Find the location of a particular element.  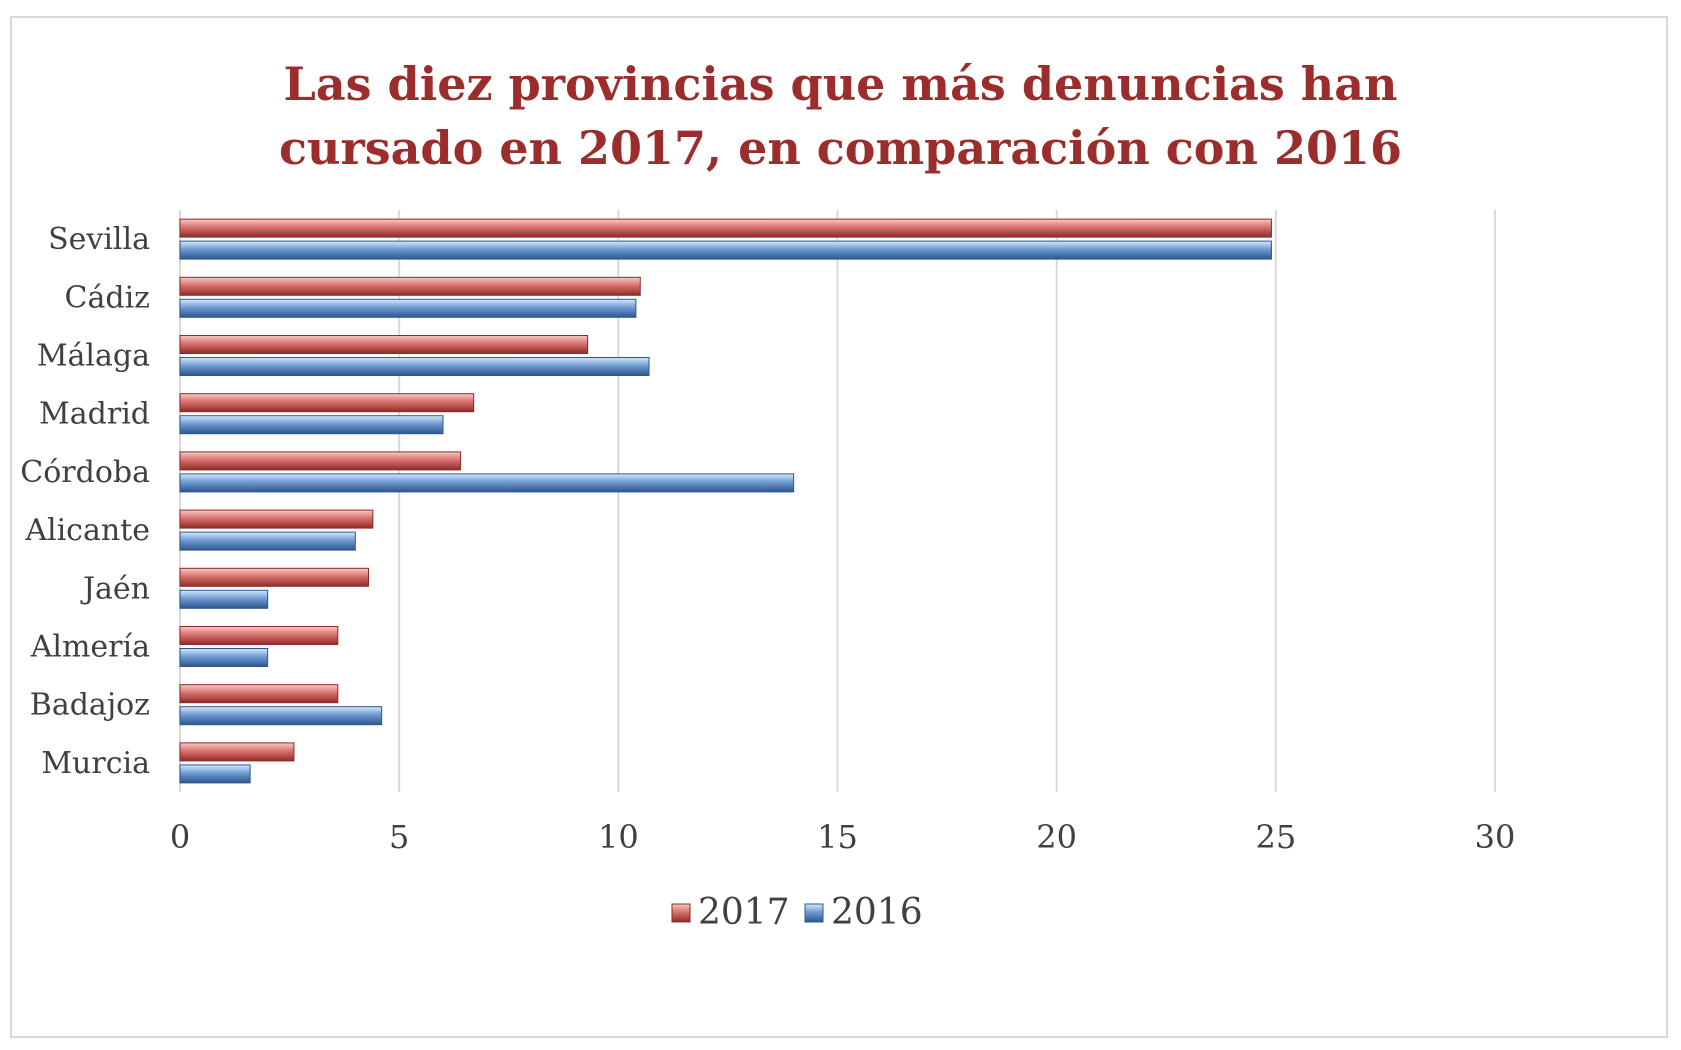

bar-2016-Murcia is located at coordinates (215, 774).